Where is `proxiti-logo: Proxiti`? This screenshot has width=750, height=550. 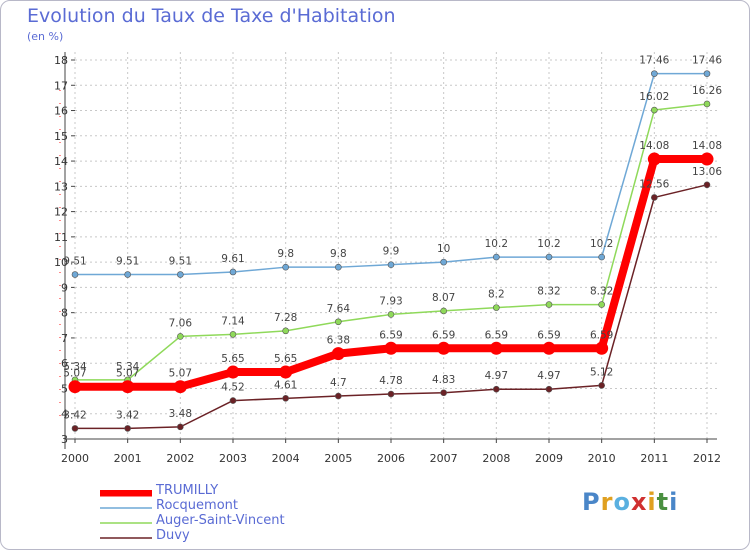 proxiti-logo: Proxiti is located at coordinates (630, 502).